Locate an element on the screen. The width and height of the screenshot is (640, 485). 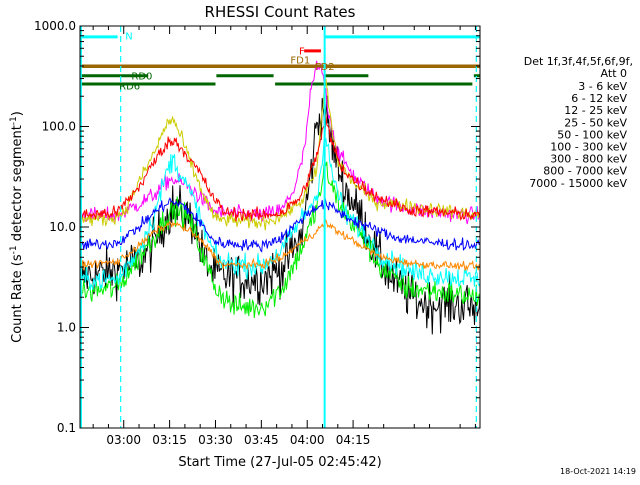
x-axis-label: Start Time (27-Jul-05 02:45:42) is located at coordinates (279, 462).